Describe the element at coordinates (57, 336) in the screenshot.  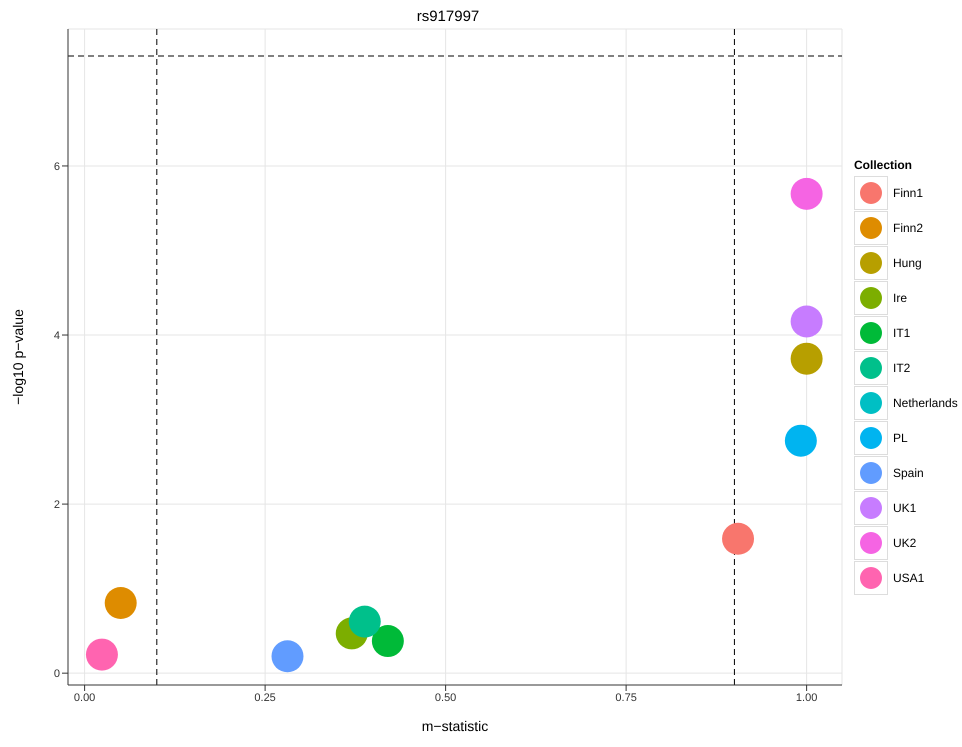
I see `y-tick-label: 4` at that location.